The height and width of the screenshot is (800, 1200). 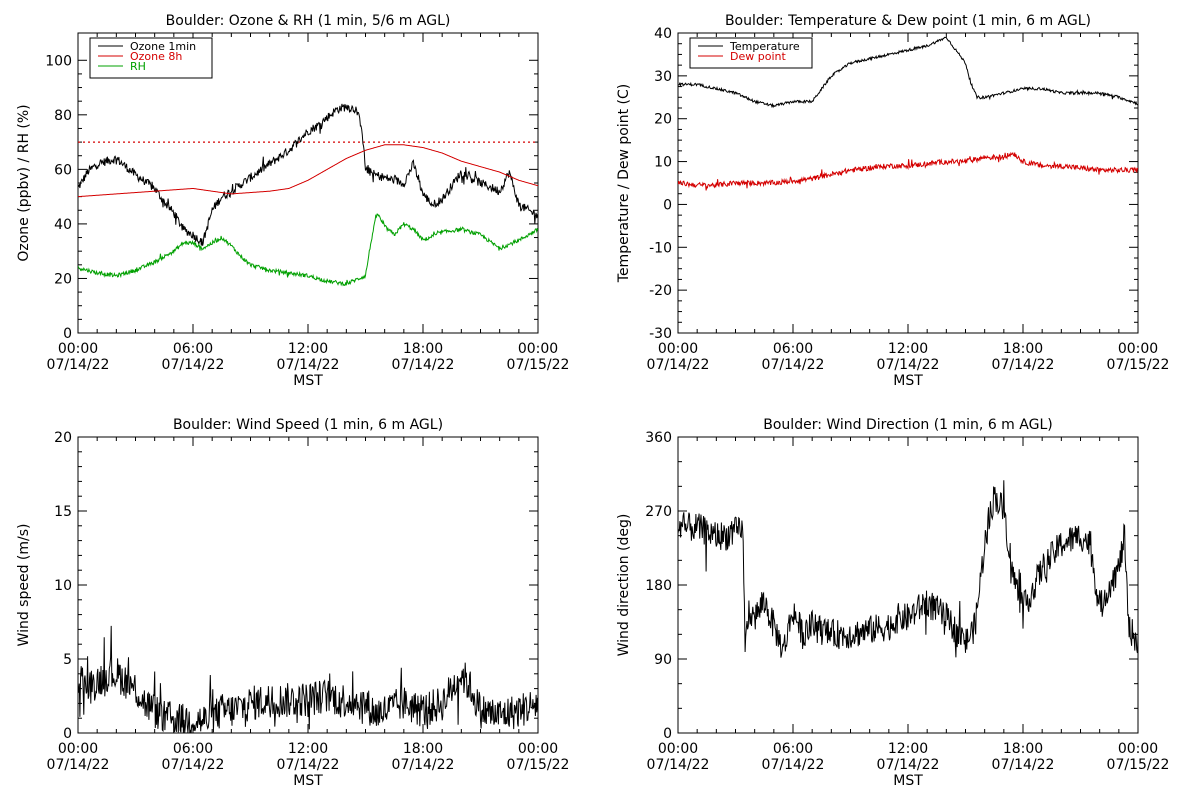 I want to click on legend-entry: RH, so click(x=138, y=66).